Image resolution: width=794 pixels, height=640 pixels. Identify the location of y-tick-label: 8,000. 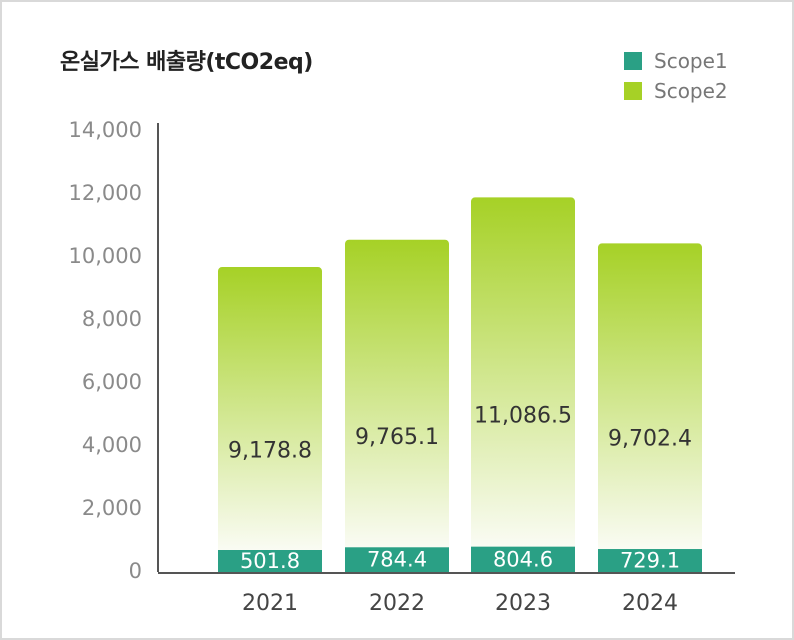
(112, 319).